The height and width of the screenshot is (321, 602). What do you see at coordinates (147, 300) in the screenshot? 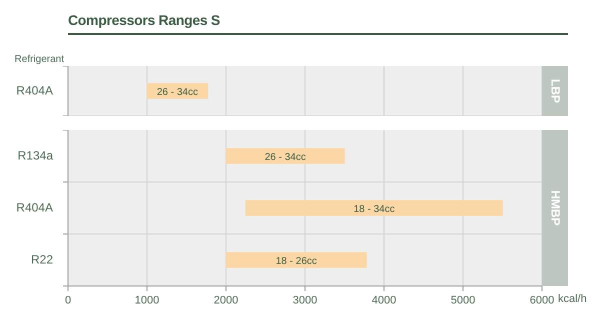
I see `x-tick-label: 1000` at bounding box center [147, 300].